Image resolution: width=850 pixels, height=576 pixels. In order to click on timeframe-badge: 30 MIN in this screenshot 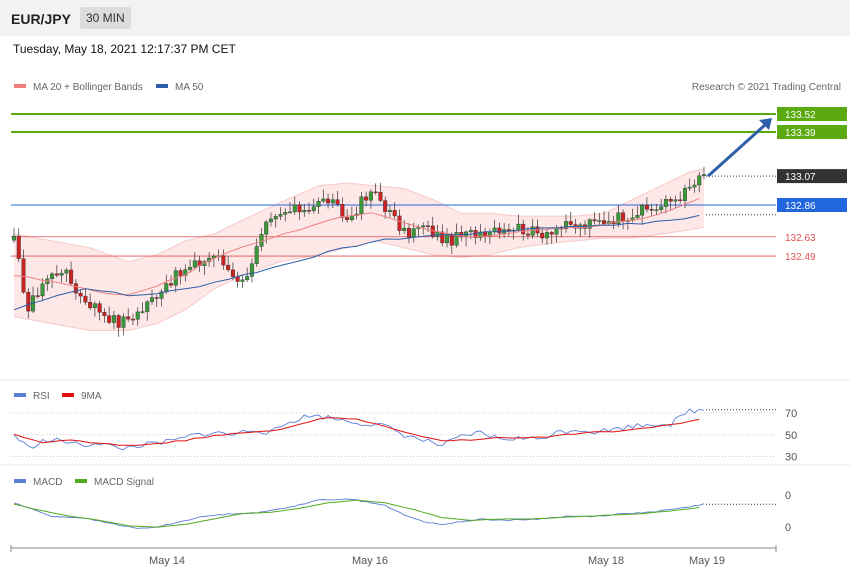, I will do `click(105, 18)`.